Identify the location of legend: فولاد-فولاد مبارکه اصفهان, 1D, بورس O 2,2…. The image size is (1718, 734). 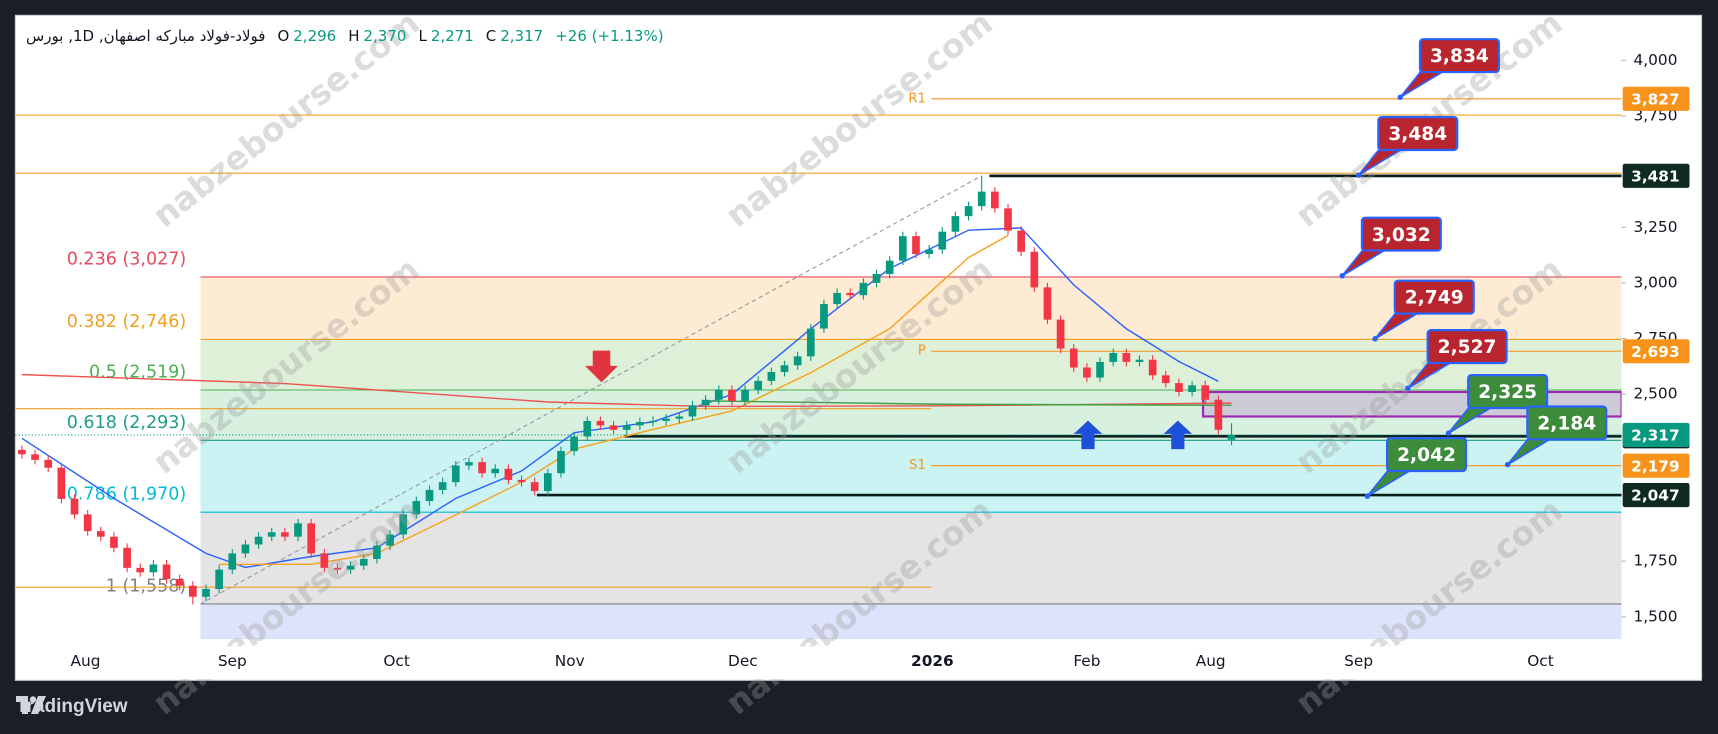
(349, 36).